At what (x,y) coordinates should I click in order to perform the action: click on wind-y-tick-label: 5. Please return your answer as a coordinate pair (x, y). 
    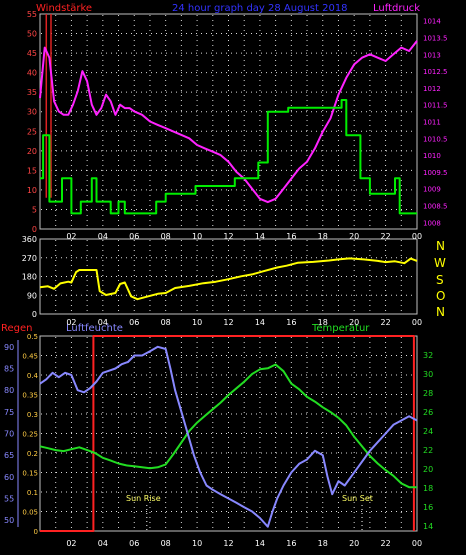
    Looking at the image, I should click on (34, 209).